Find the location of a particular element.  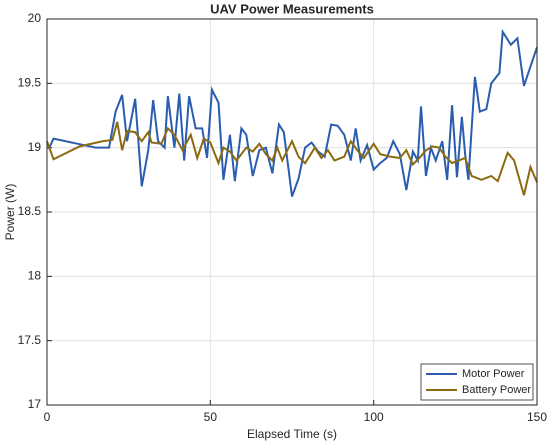

y-tick-label: 19 is located at coordinates (35, 147).